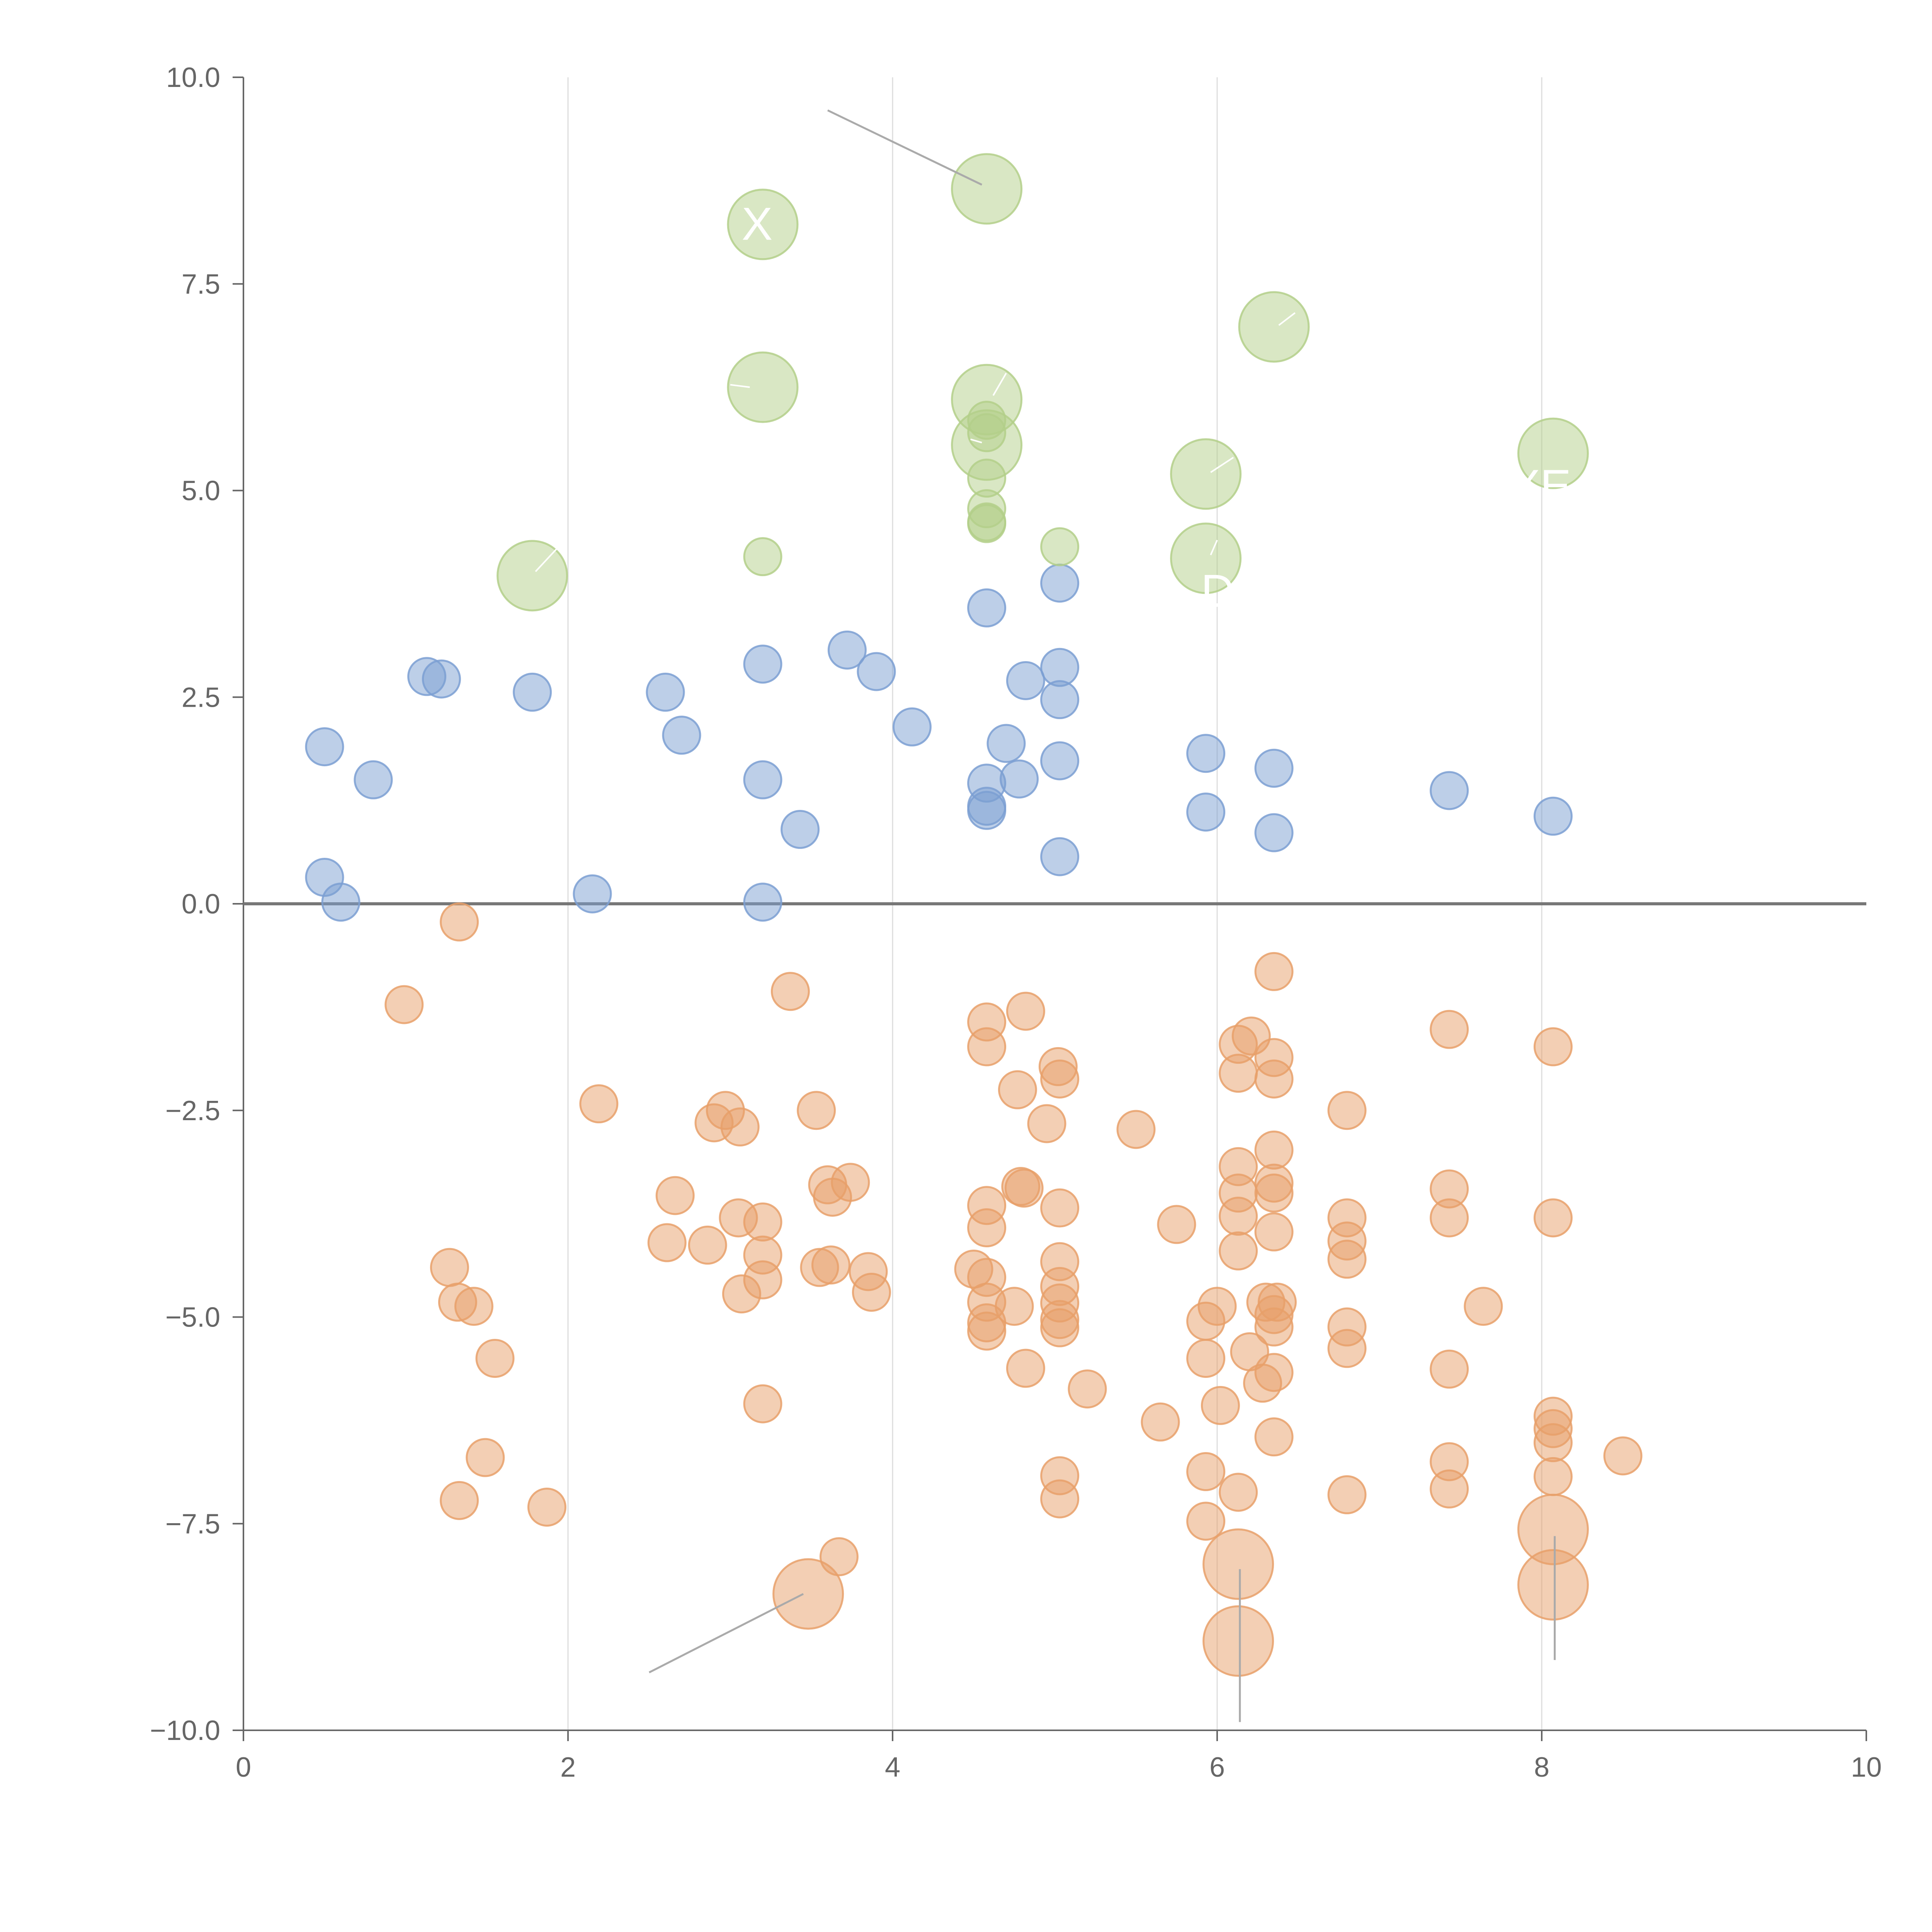  I want to click on annotation-label: DP, so click(1233, 591).